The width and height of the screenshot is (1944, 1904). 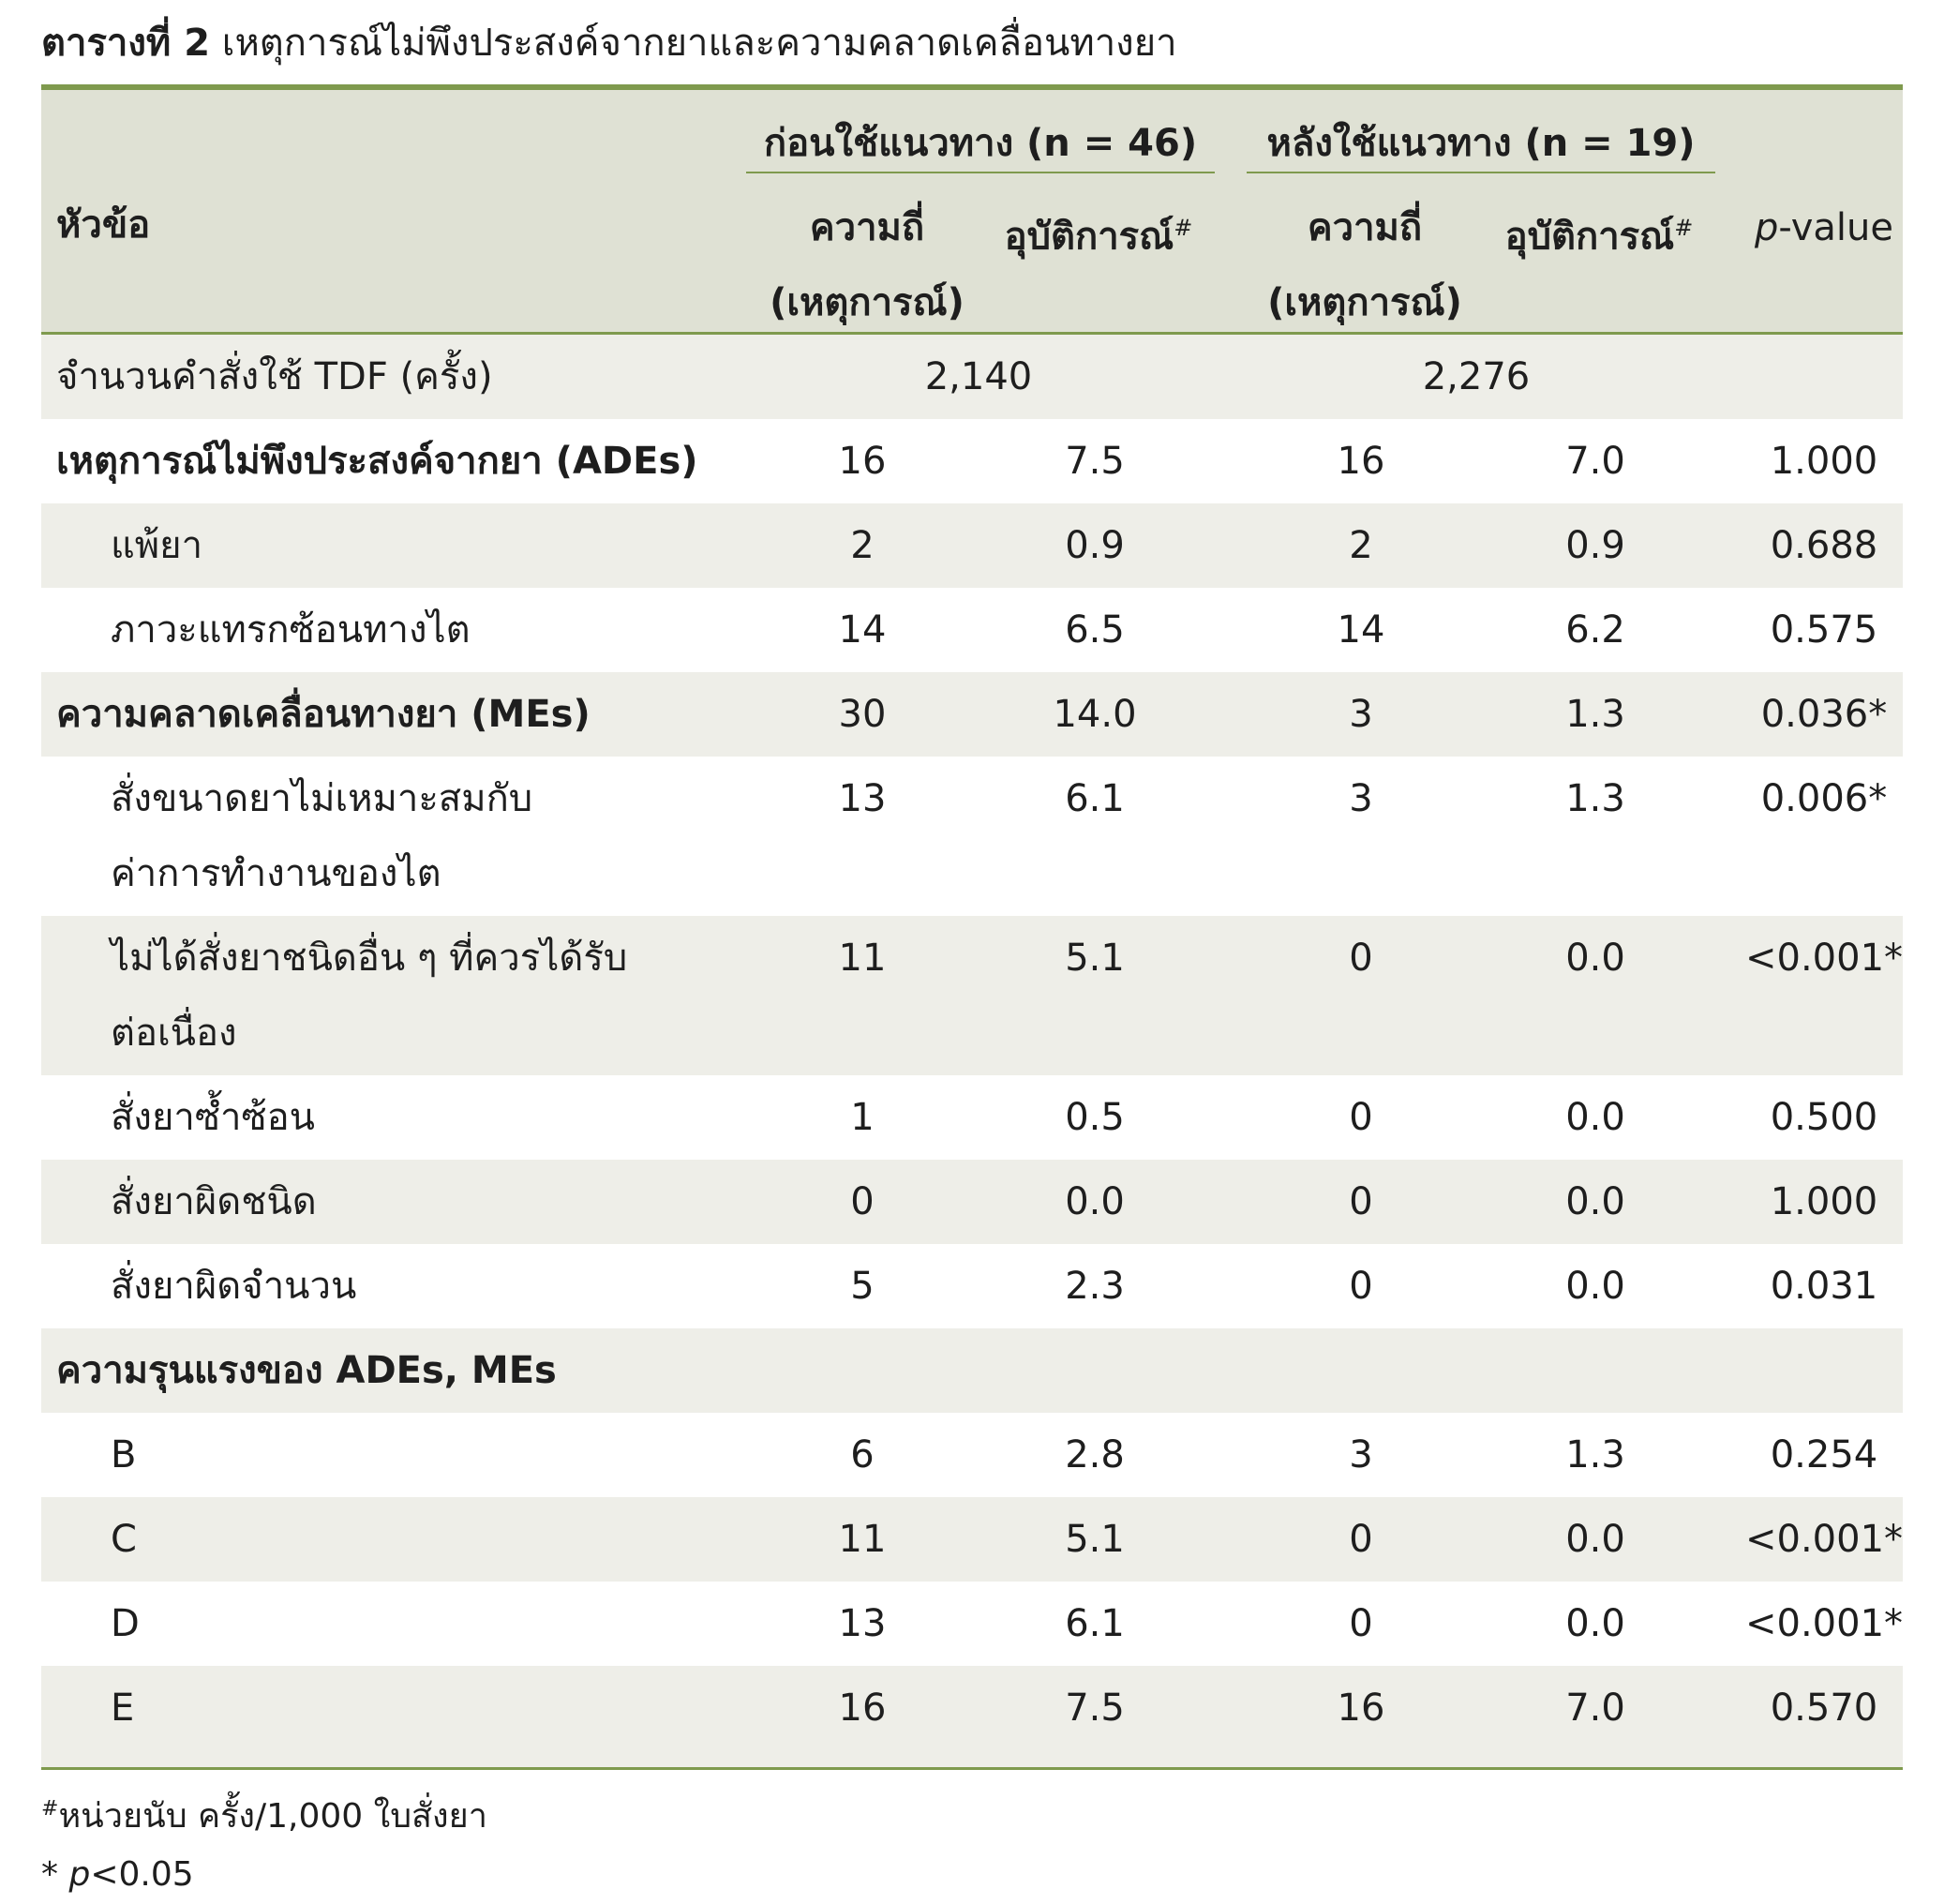 I want to click on table-header-rule, so click(x=972, y=333).